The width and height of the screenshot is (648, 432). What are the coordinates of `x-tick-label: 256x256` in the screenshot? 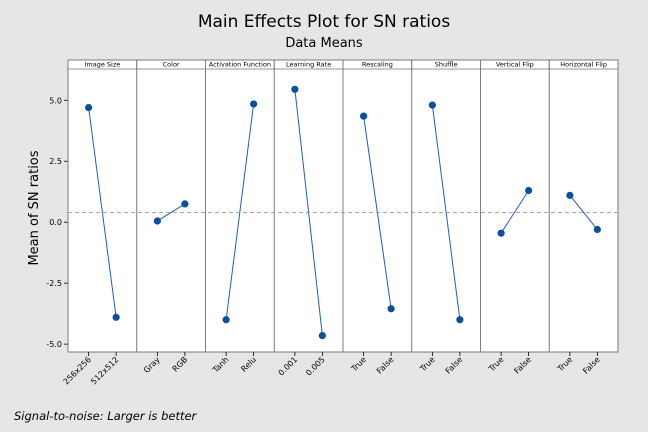 It's located at (77, 370).